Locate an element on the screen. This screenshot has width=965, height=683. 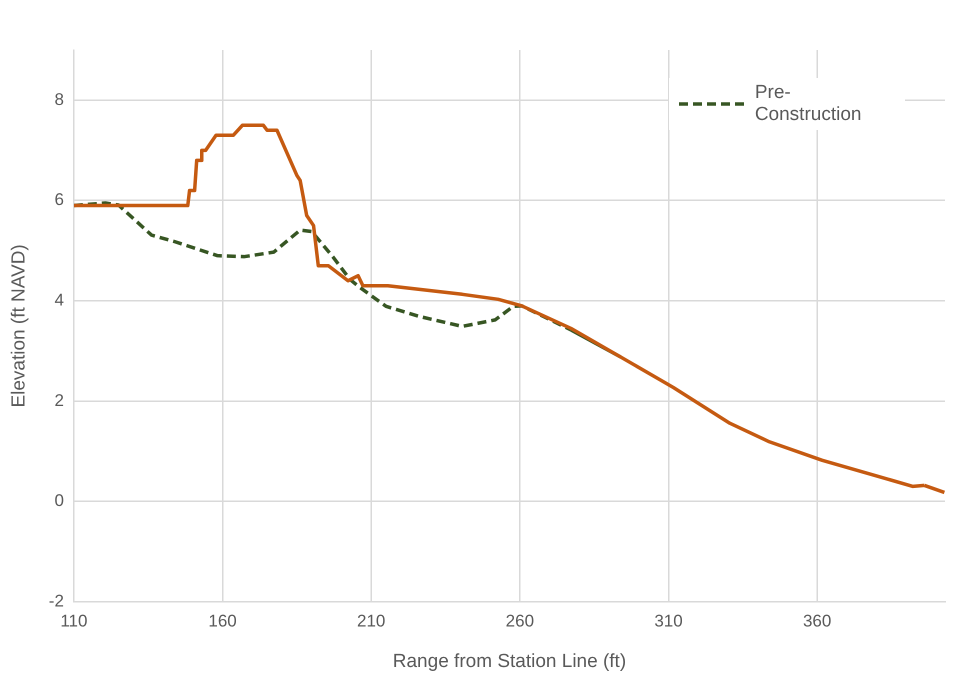
y-tick-label: 6 is located at coordinates (59, 200).